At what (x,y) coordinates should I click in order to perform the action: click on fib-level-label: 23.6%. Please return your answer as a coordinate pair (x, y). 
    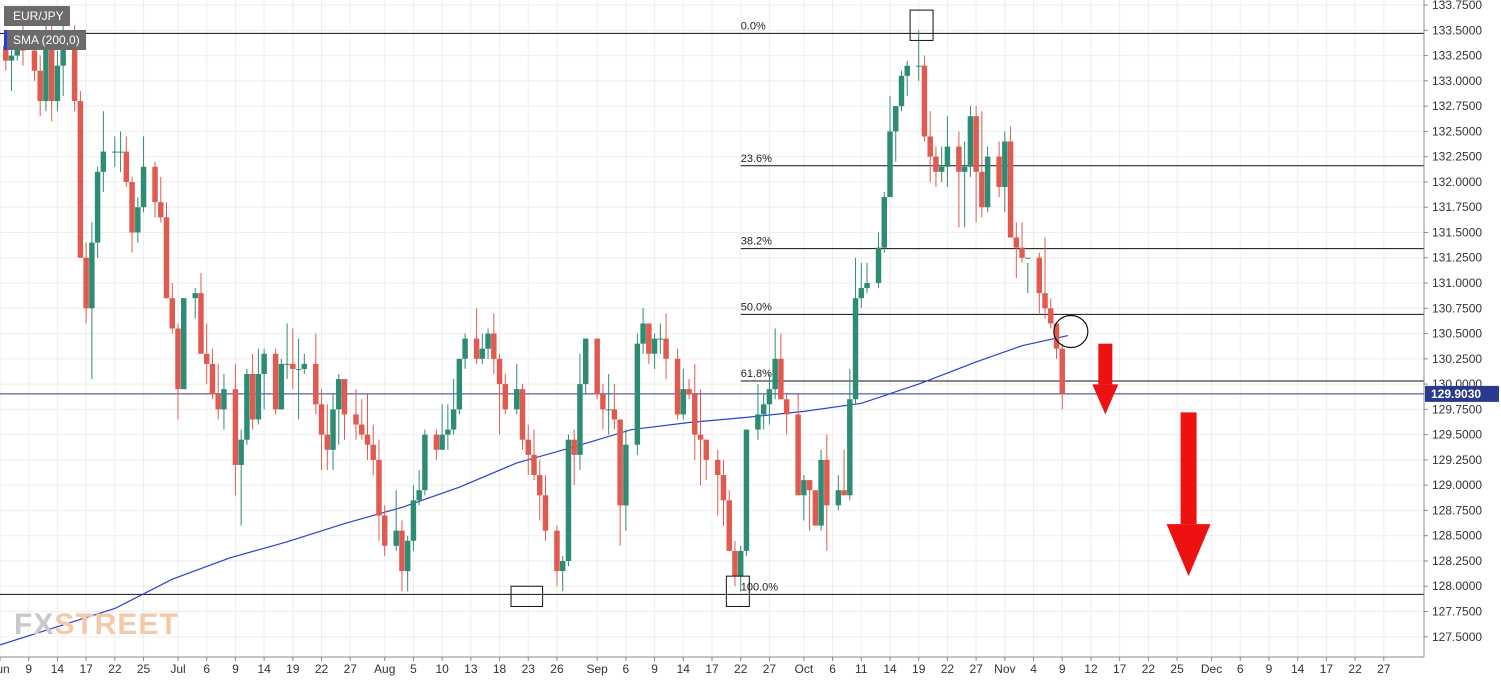
    Looking at the image, I should click on (756, 159).